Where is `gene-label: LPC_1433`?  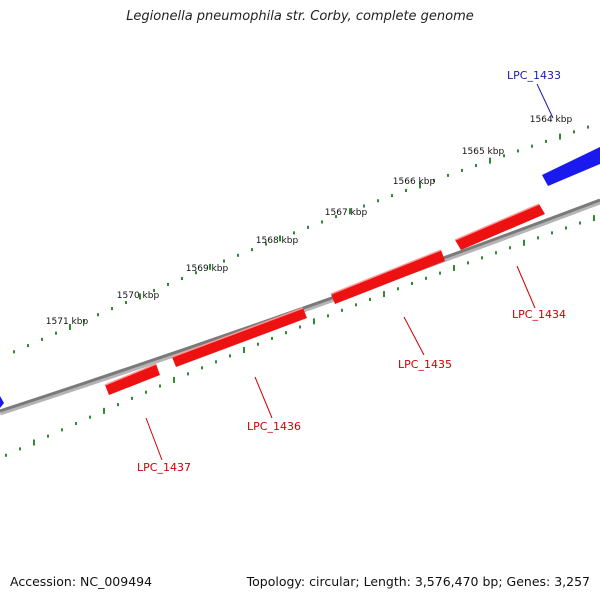
gene-label: LPC_1433 is located at coordinates (534, 75).